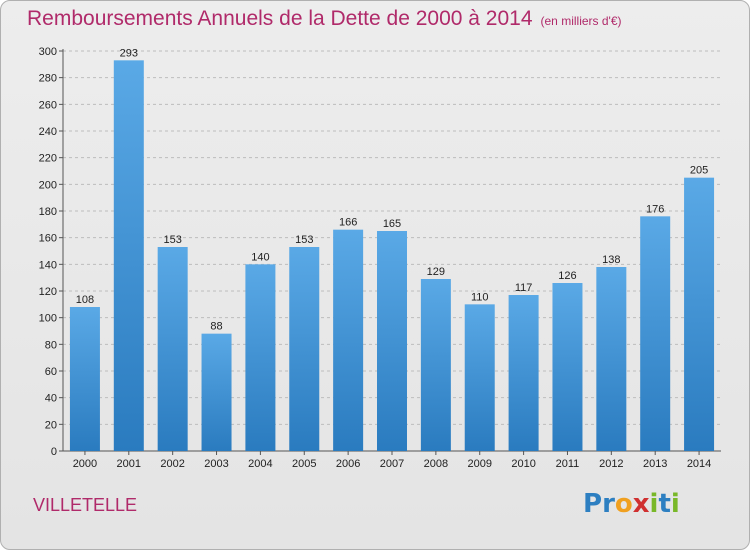 The image size is (750, 550). I want to click on y-tick-label: 20, so click(51, 425).